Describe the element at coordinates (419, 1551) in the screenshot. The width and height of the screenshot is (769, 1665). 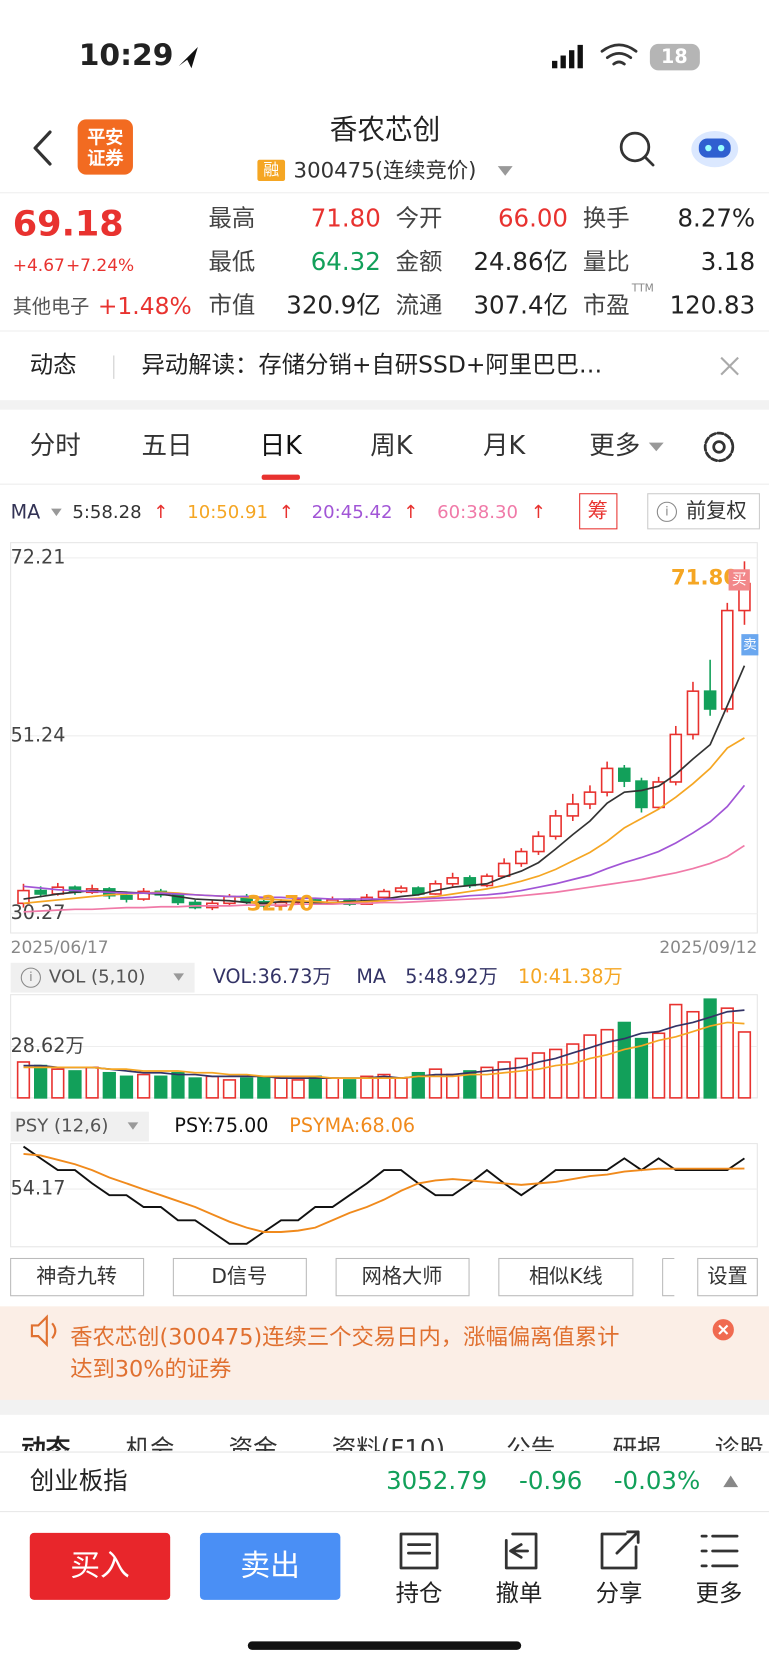
I see `holdings-icon` at that location.